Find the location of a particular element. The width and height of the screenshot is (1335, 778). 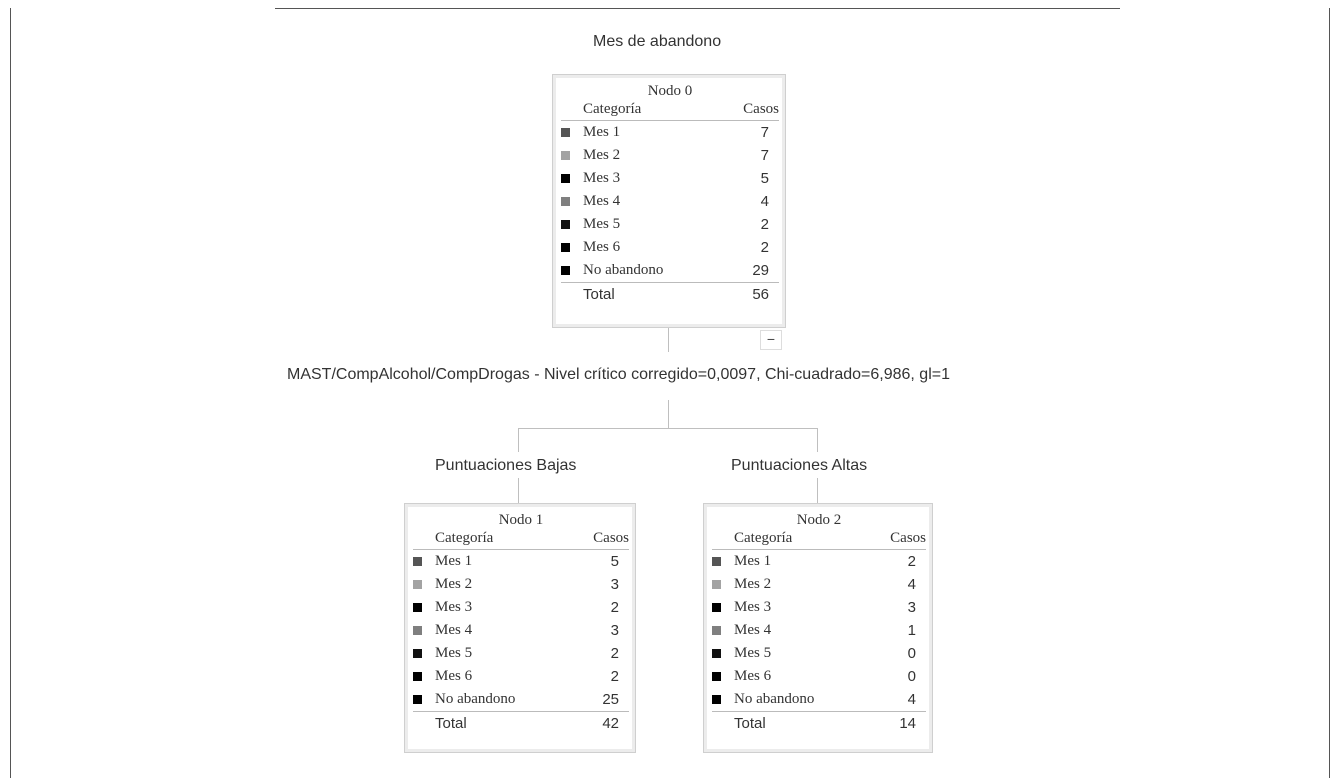

table-row: Mes 4 4 is located at coordinates (670, 201).